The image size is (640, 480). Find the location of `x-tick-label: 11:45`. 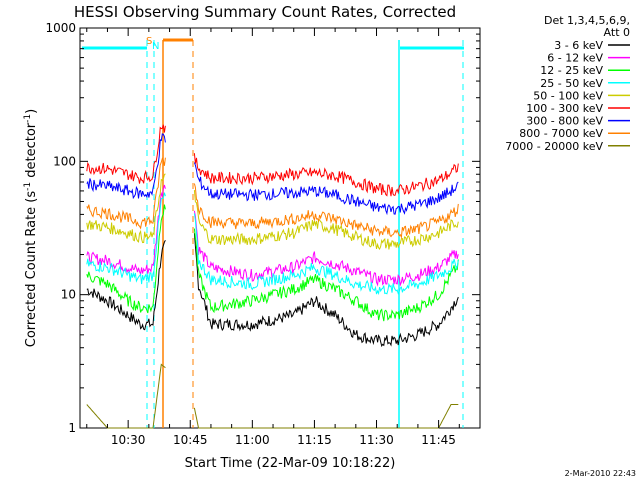

x-tick-label: 11:45 is located at coordinates (438, 440).